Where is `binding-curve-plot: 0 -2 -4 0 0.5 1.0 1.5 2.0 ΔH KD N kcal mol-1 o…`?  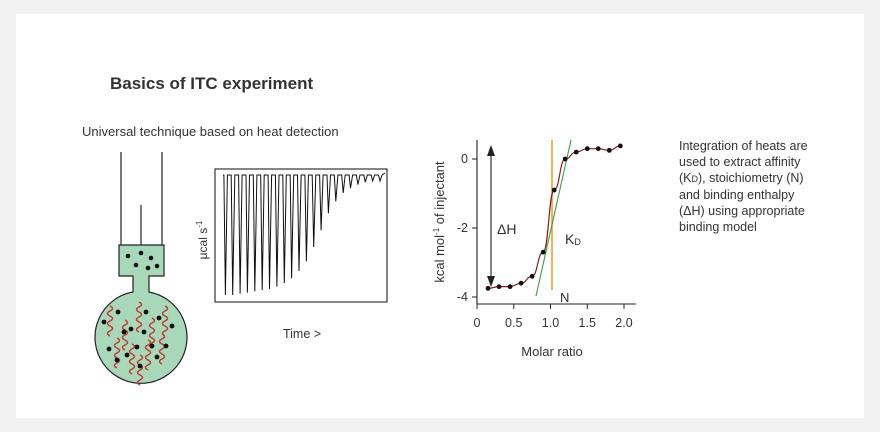
binding-curve-plot: 0 -2 -4 0 0.5 1.0 1.5 2.0 ΔH KD N kcal mol-1 o… is located at coordinates (534, 249).